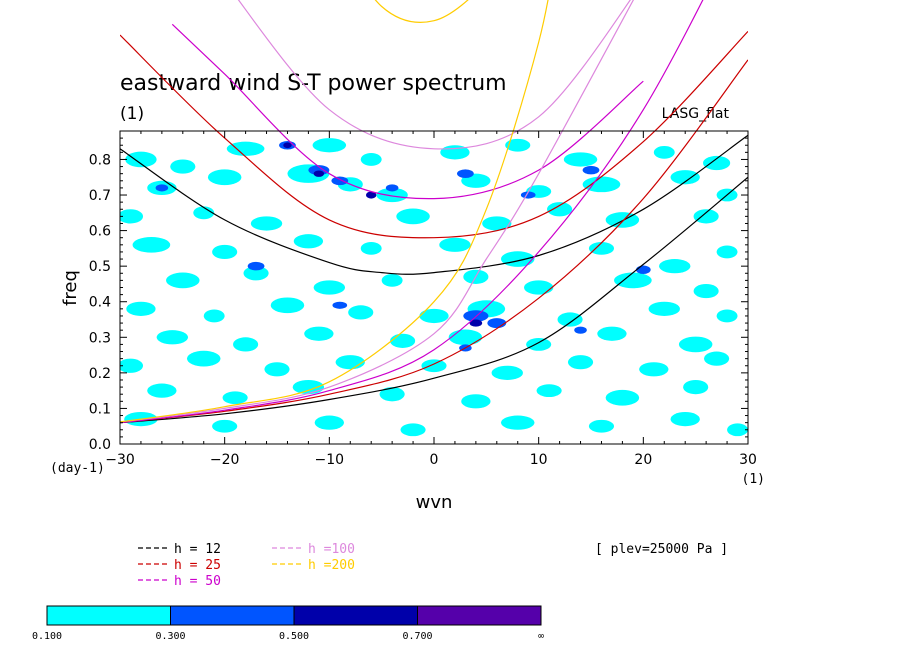 Image resolution: width=904 pixels, height=654 pixels. What do you see at coordinates (753, 479) in the screenshot?
I see `x-axis-unit: (1)` at bounding box center [753, 479].